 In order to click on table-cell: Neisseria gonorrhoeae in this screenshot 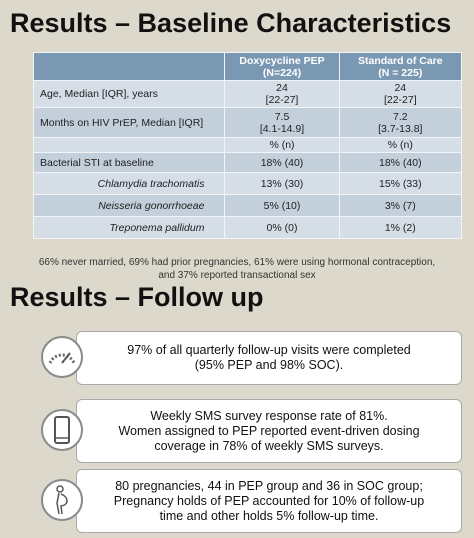, I will do `click(129, 205)`.